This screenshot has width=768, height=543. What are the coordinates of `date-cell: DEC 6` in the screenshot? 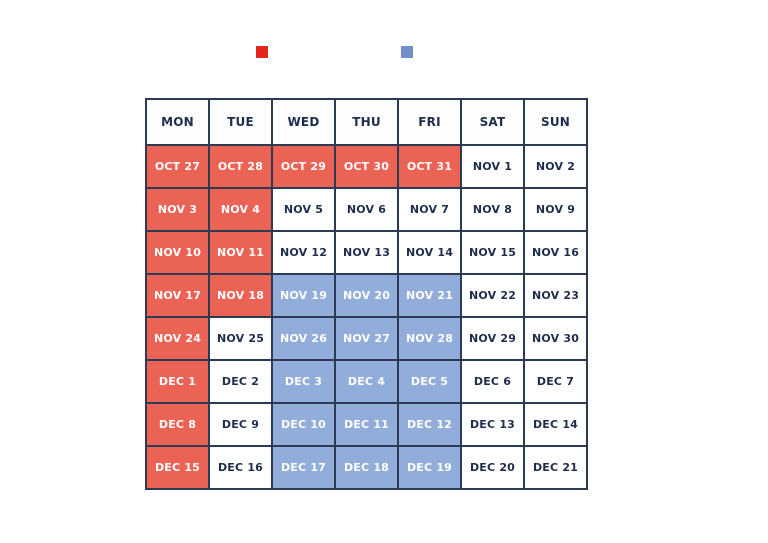 It's located at (492, 381).